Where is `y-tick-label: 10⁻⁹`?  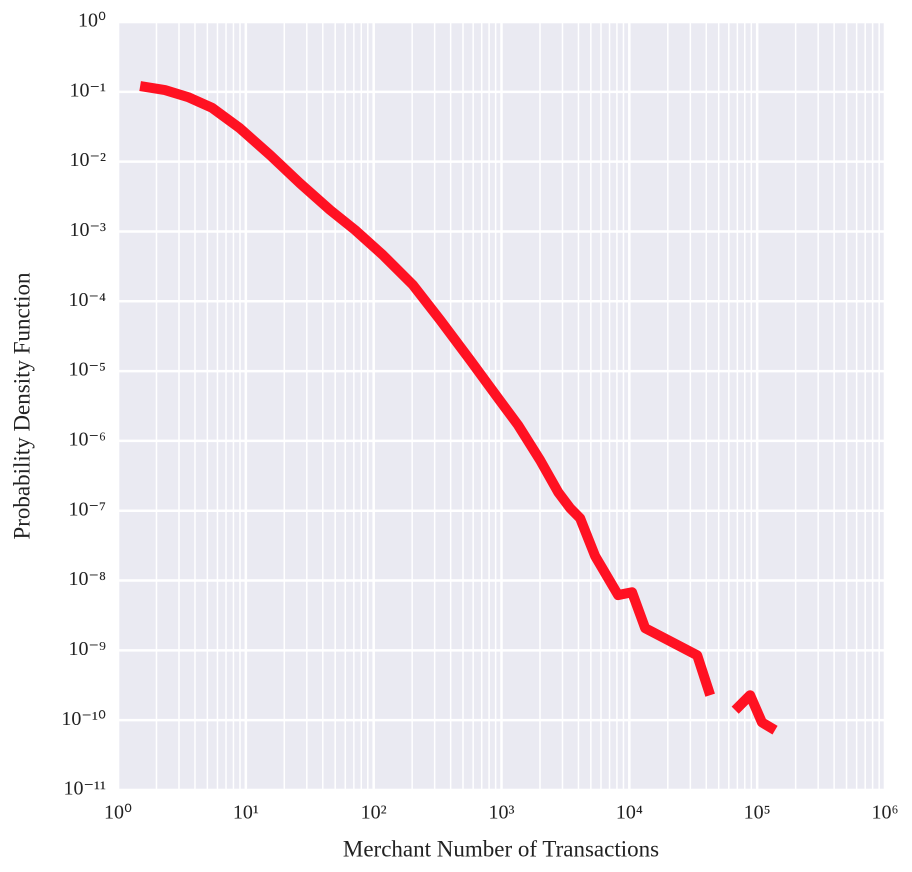 y-tick-label: 10⁻⁹ is located at coordinates (87, 649).